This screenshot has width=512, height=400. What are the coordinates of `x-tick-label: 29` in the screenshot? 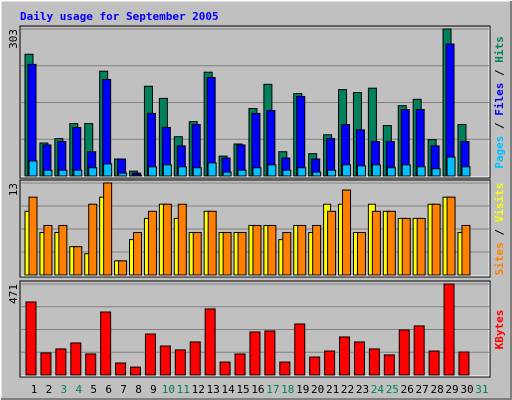 It's located at (451, 389).